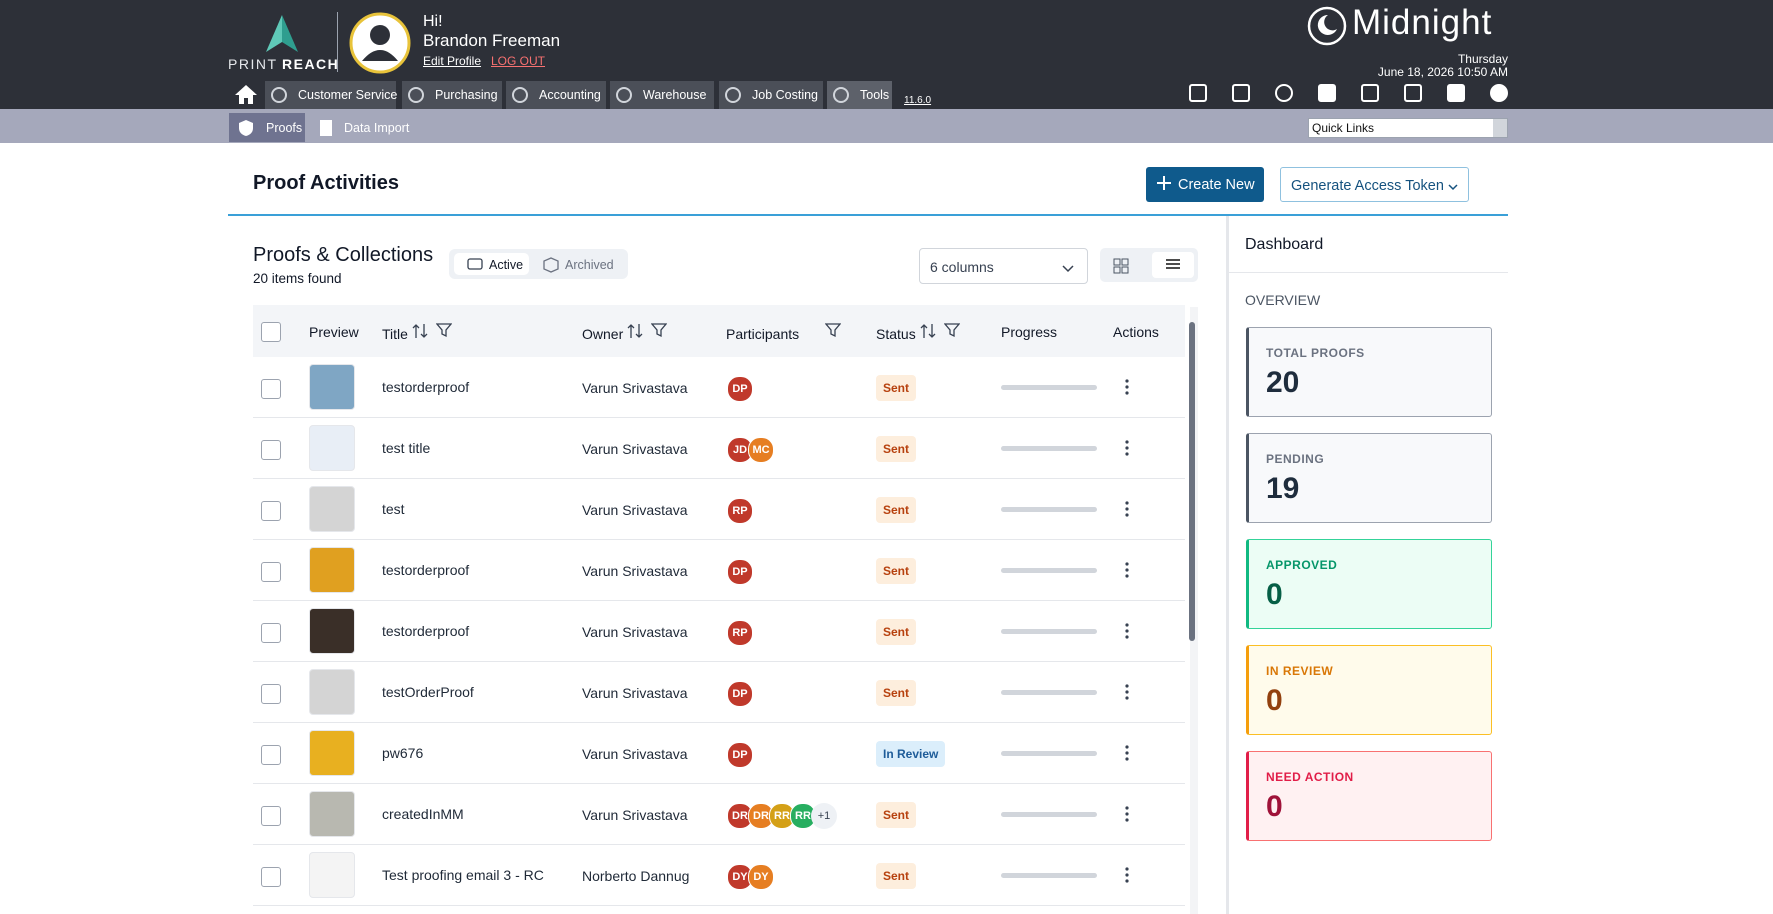 This screenshot has width=1773, height=914. I want to click on token-label: Generate Access Token, so click(1367, 186).